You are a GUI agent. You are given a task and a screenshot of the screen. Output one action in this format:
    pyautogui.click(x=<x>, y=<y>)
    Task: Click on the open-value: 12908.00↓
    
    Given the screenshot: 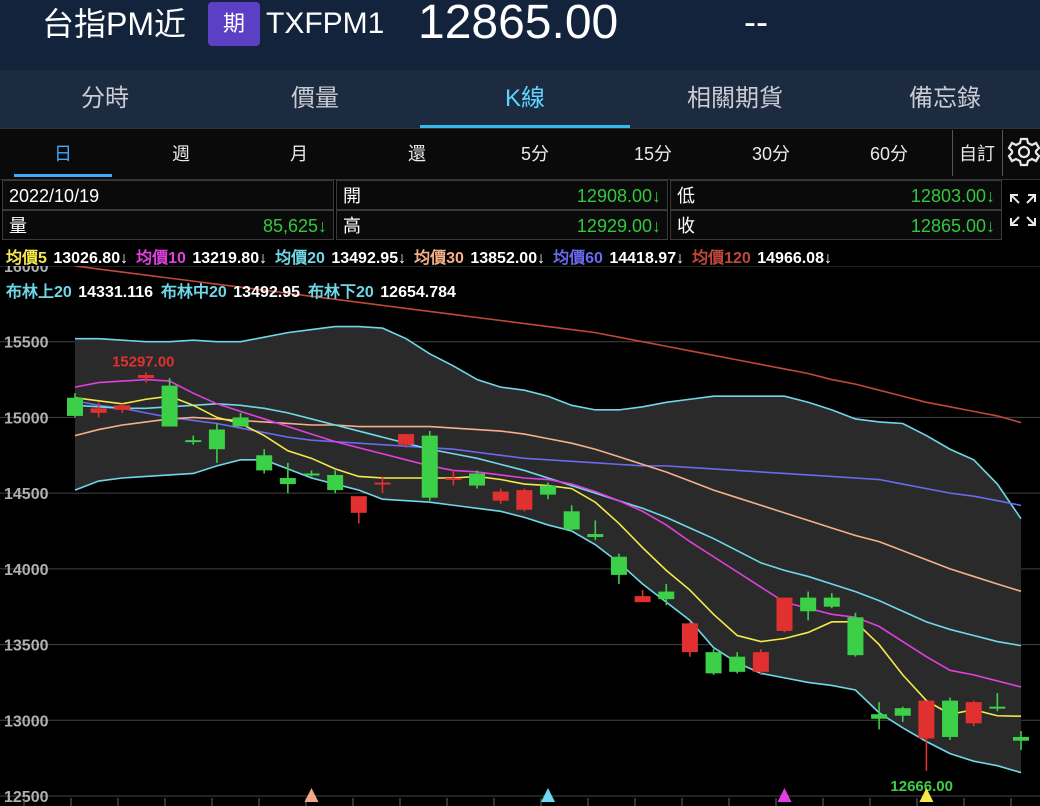 What is the action you would take?
    pyautogui.click(x=618, y=196)
    